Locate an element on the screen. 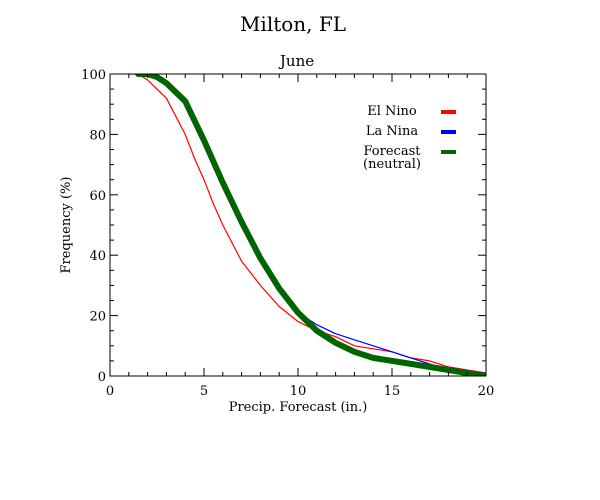  y-tick-label: 0 is located at coordinates (102, 377).